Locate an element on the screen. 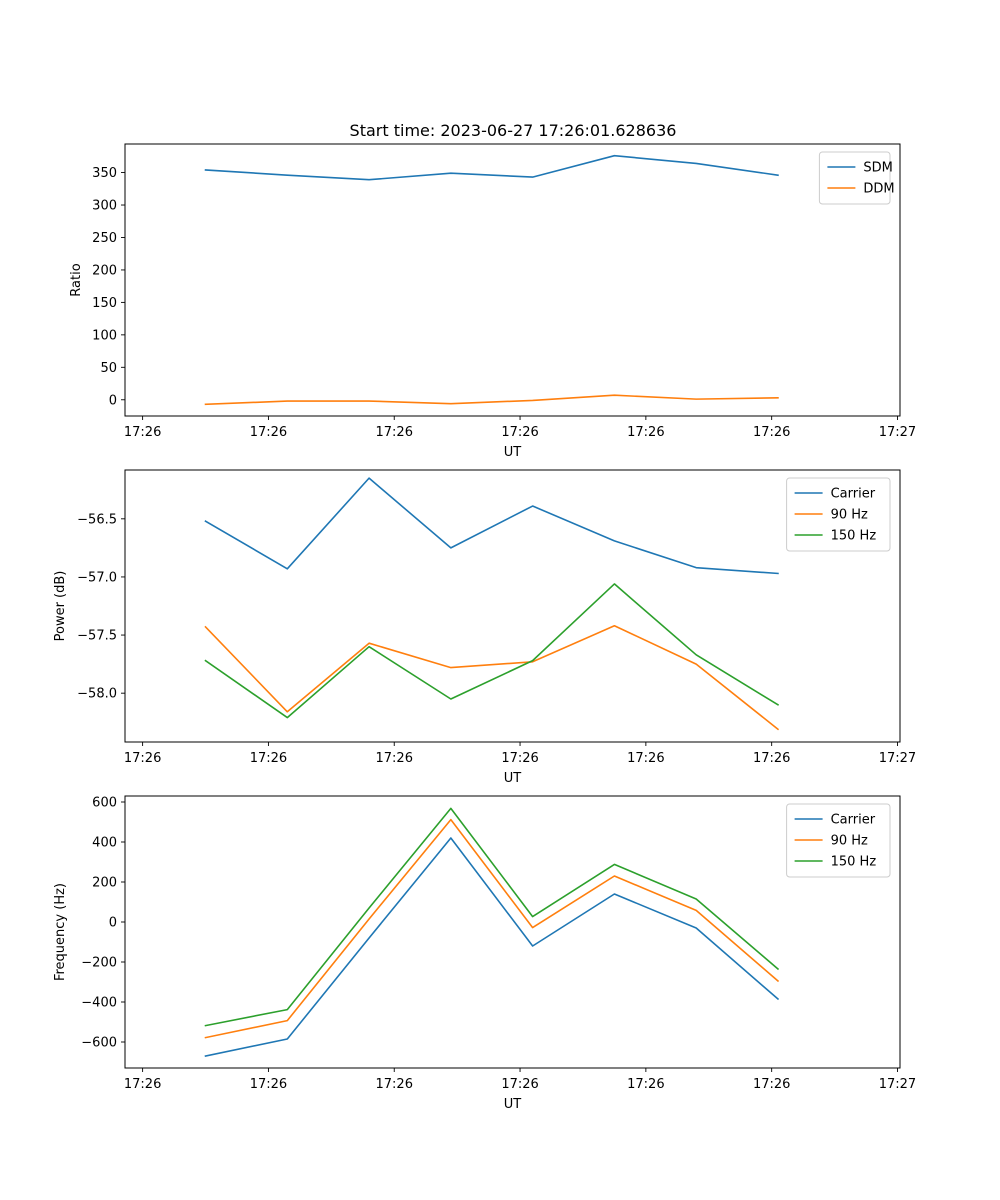  y-tick-label: −56.5 is located at coordinates (97, 519).